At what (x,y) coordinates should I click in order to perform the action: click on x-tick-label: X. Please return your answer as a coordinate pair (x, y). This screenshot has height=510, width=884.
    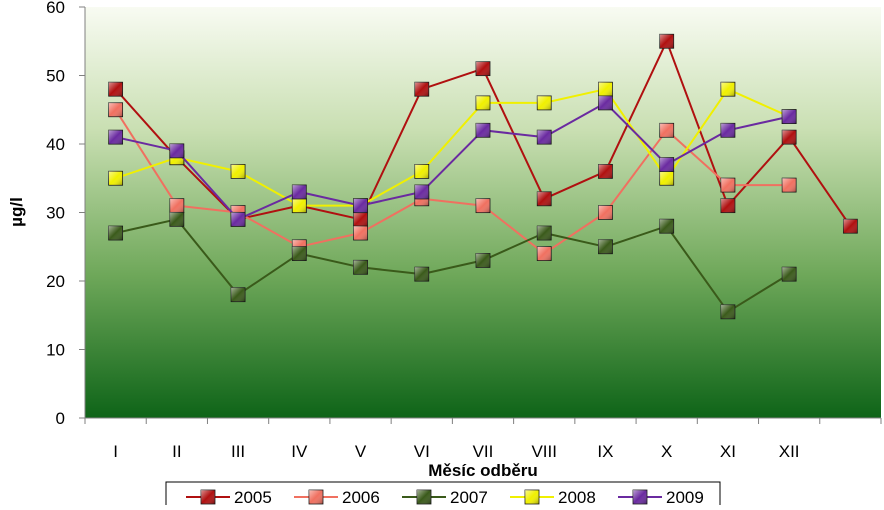
    Looking at the image, I should click on (666, 451).